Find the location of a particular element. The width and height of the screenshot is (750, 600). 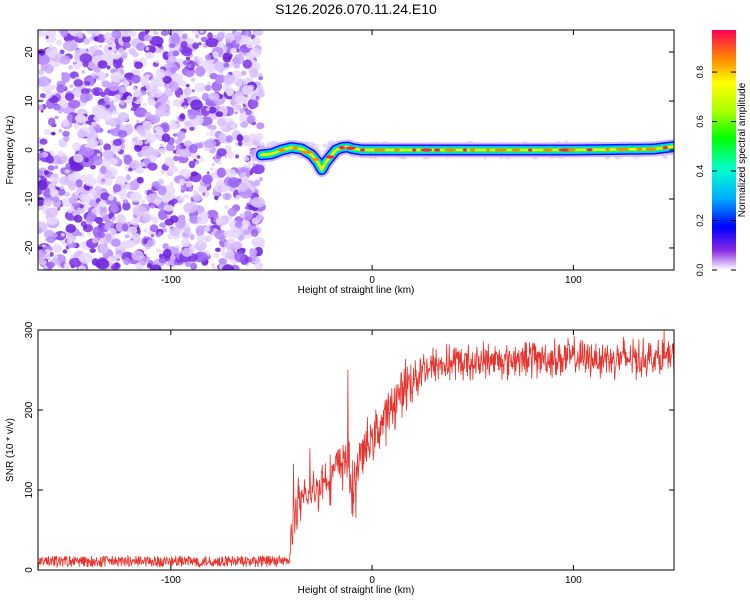

colorbar-tick-label: 0.2 is located at coordinates (700, 220).